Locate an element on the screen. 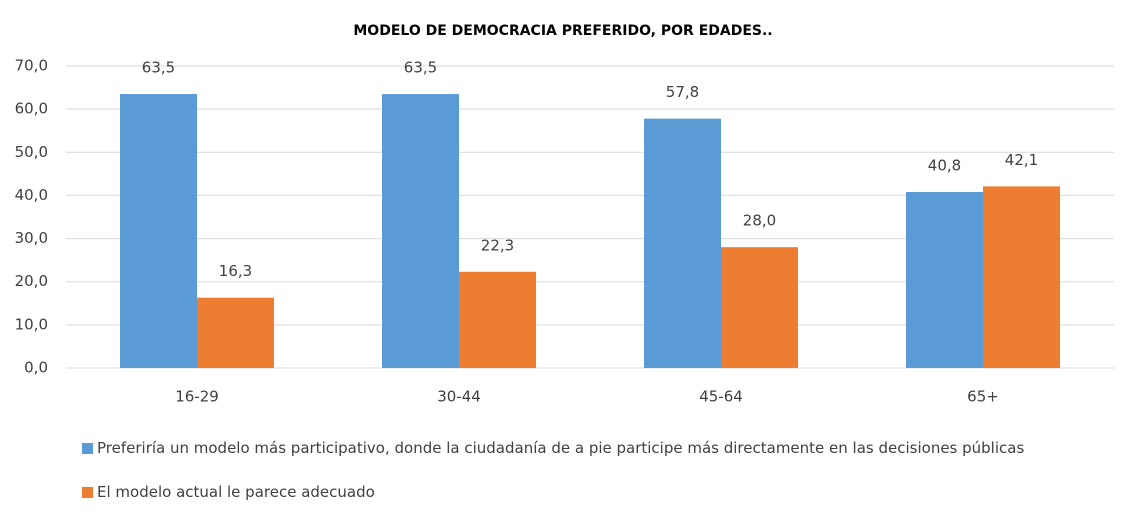  y-tick-label: 40,0 is located at coordinates (31, 195).